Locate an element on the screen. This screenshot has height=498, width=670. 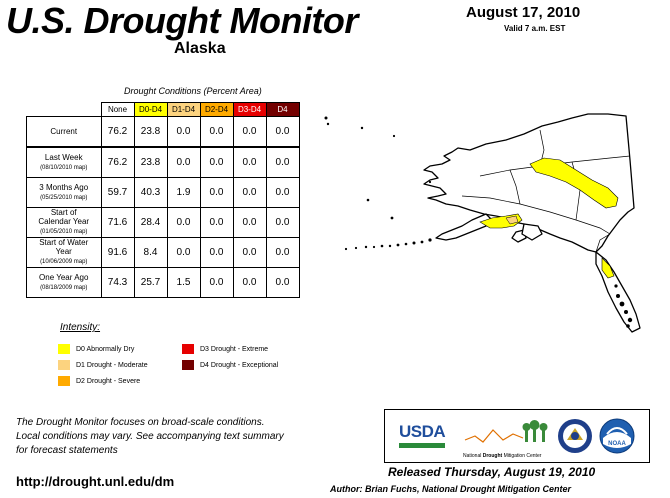
table-cell: 25.7 is located at coordinates (150, 282).